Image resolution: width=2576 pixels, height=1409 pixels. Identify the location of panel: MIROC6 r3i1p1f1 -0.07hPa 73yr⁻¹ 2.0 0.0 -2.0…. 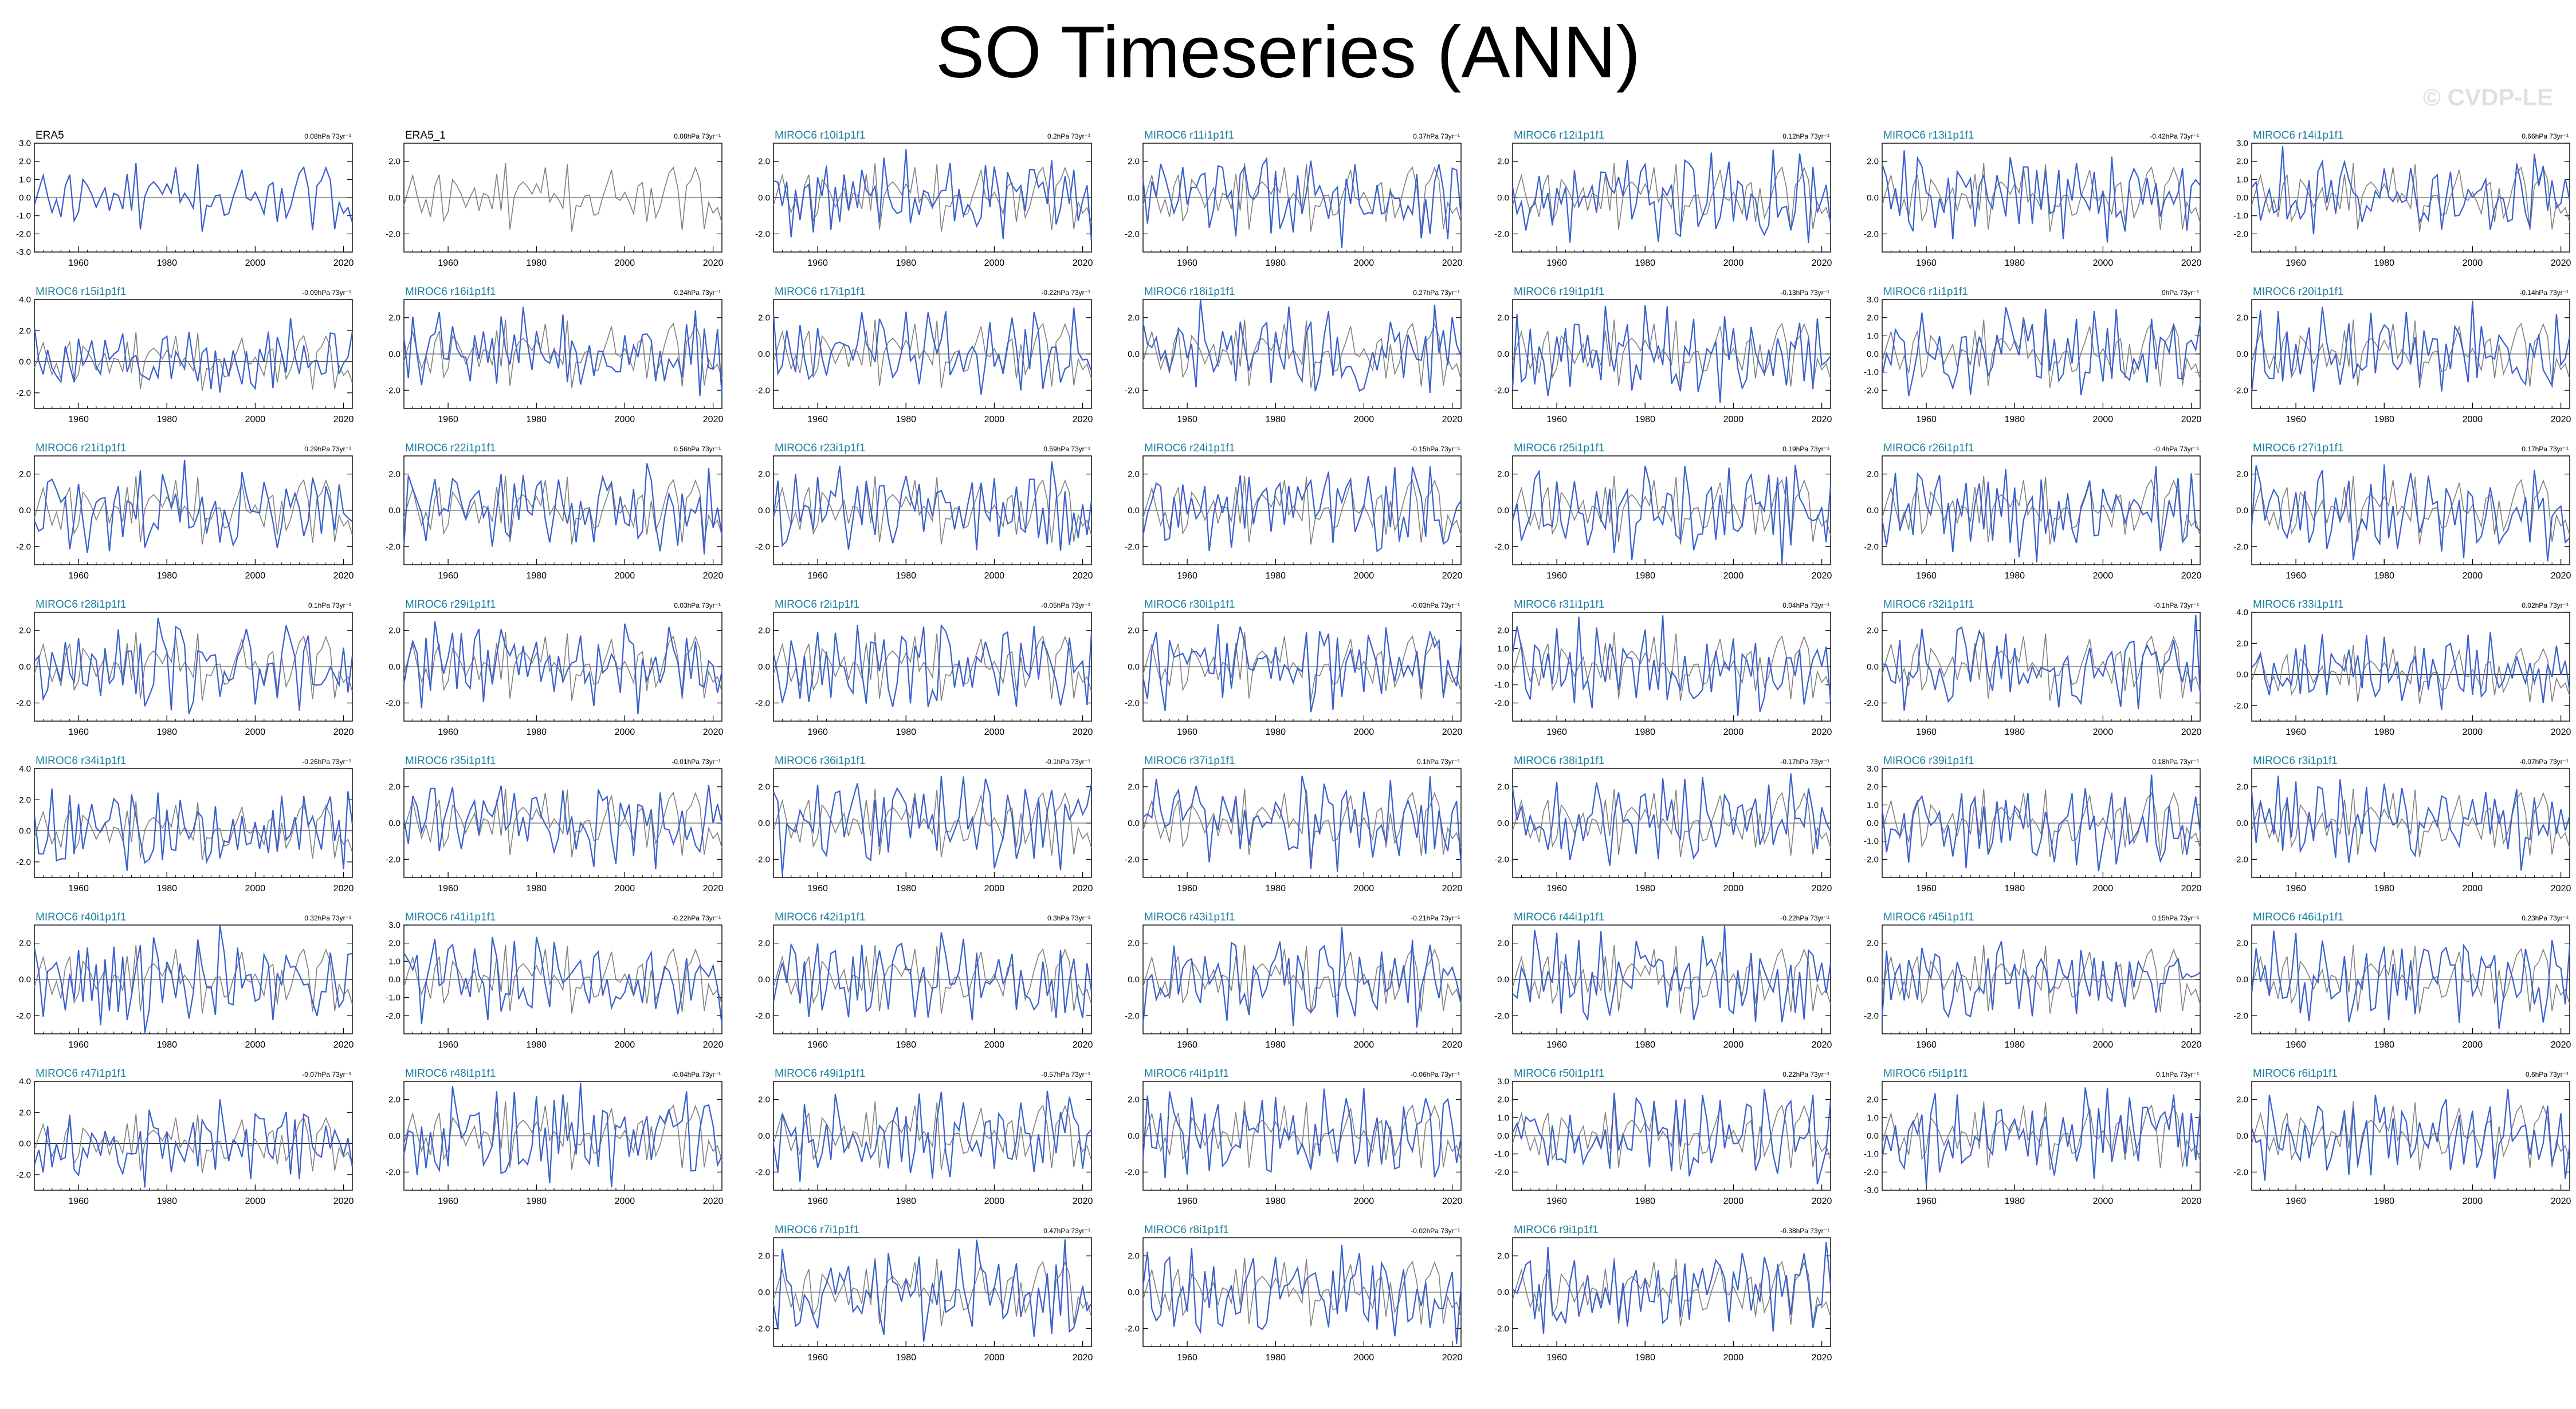
(2402, 825).